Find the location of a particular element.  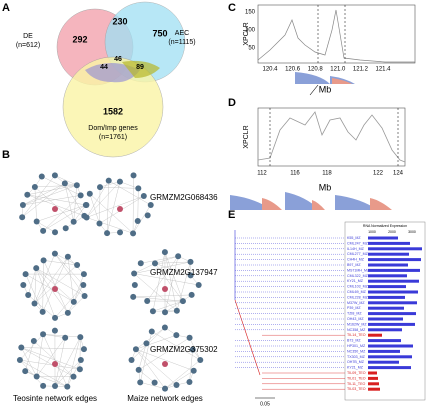

panel-letter: C is located at coordinates (232, 8).